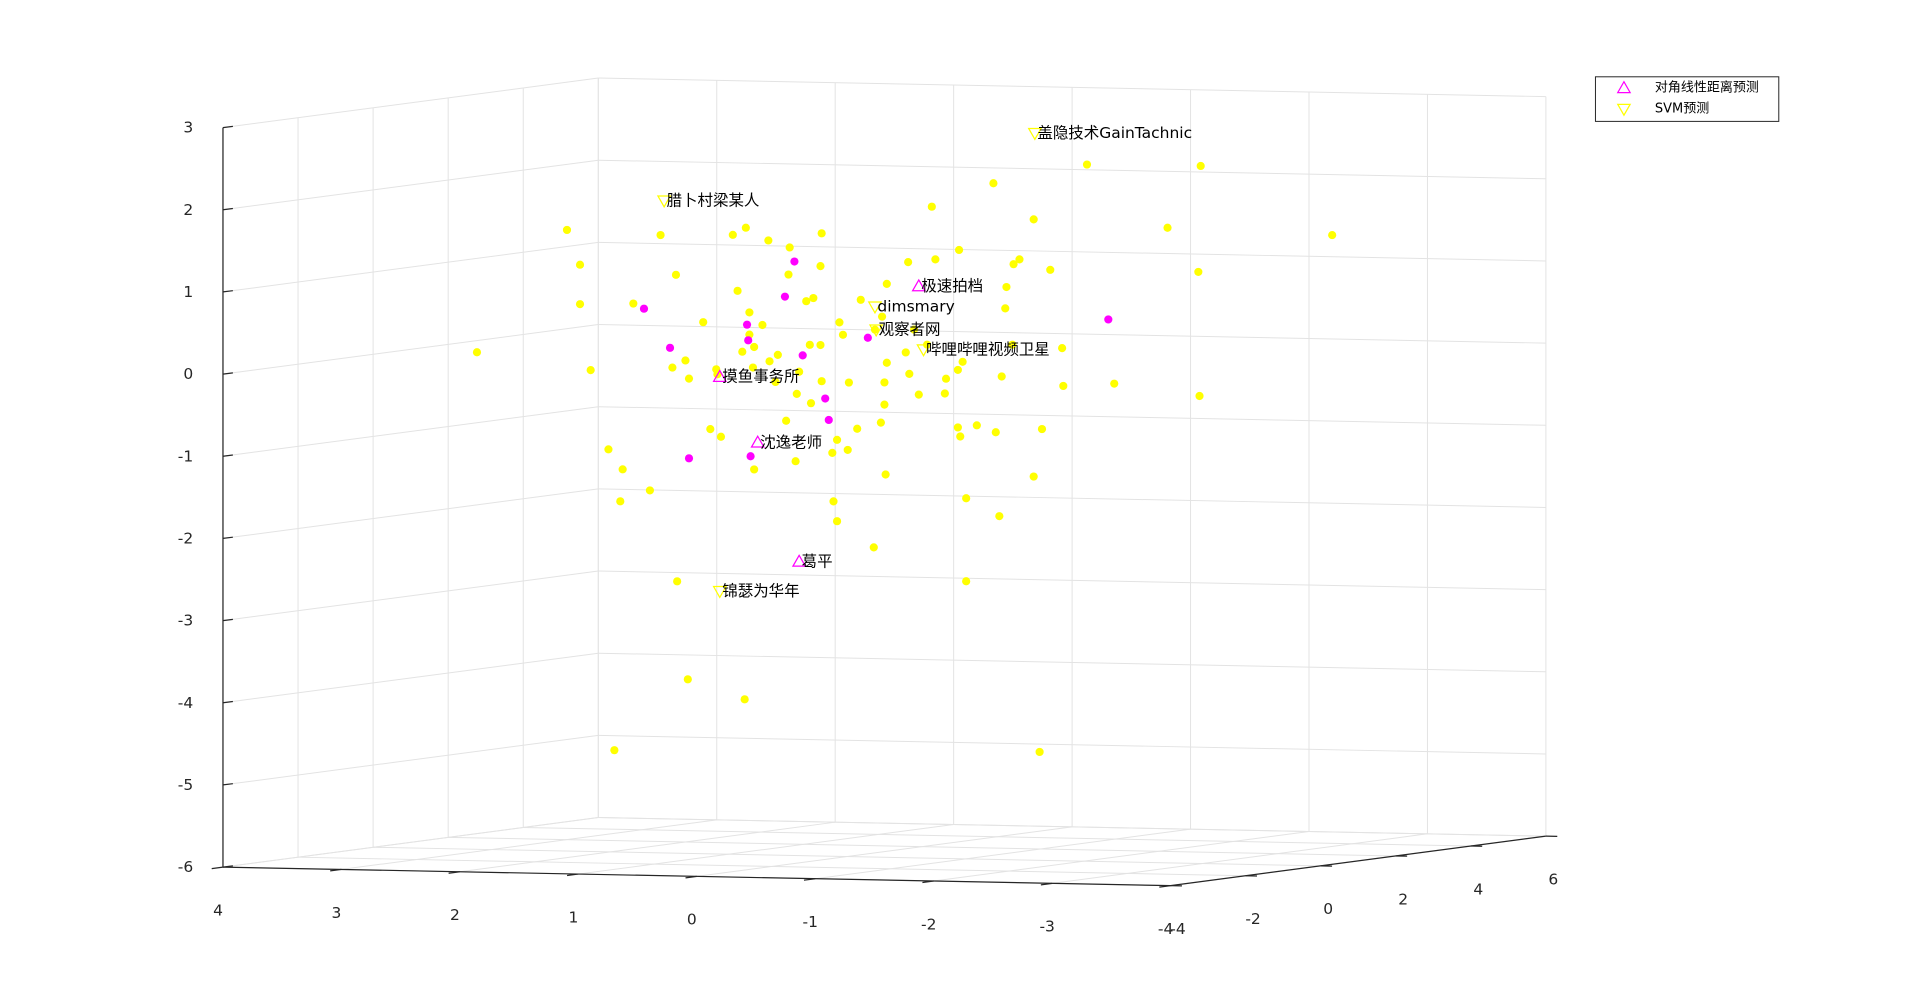  I want to click on x-tick-label: 2, so click(455, 915).